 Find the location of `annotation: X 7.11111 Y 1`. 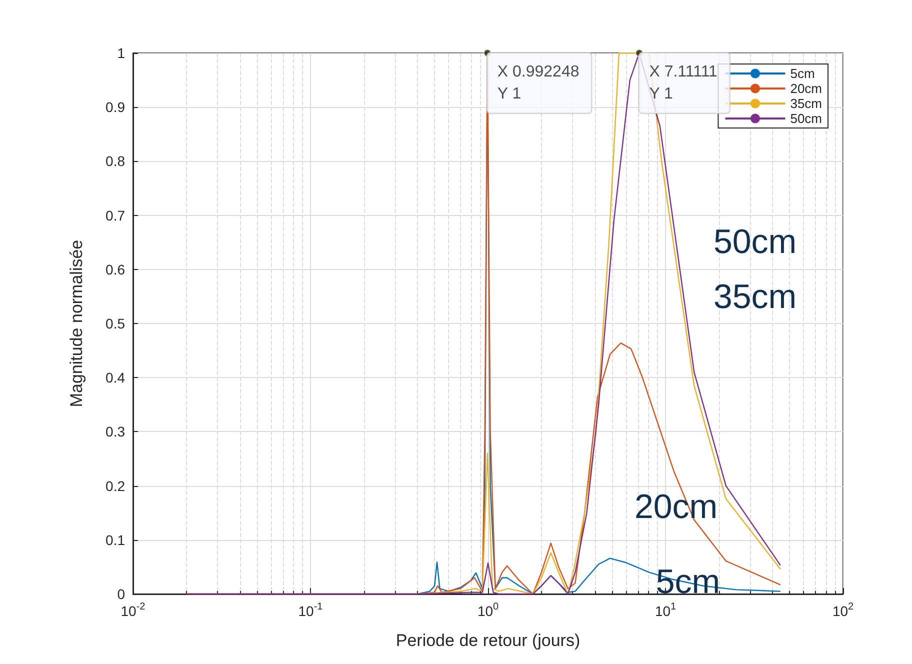

annotation: X 7.11111 Y 1 is located at coordinates (683, 83).